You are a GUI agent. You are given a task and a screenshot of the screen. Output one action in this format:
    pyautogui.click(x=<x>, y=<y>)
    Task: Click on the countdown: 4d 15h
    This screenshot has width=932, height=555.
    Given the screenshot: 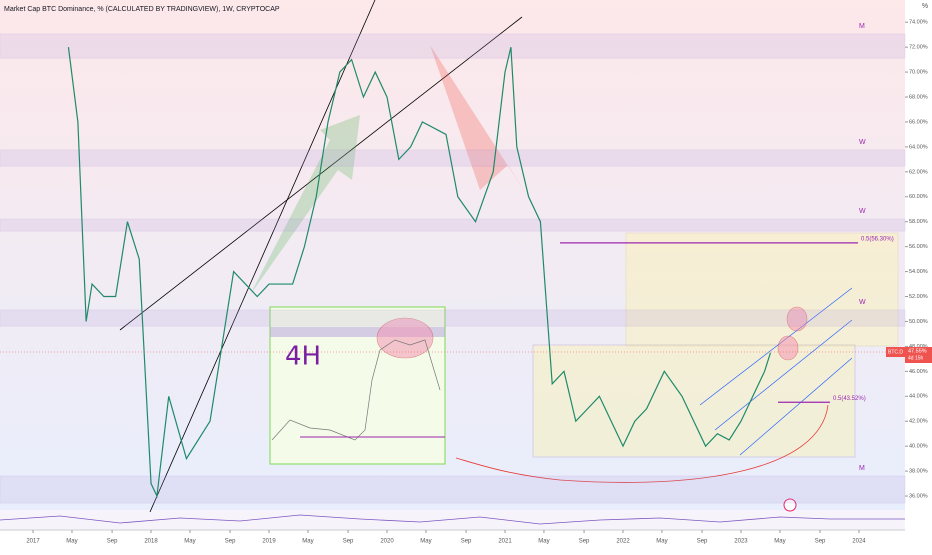 What is the action you would take?
    pyautogui.click(x=916, y=358)
    